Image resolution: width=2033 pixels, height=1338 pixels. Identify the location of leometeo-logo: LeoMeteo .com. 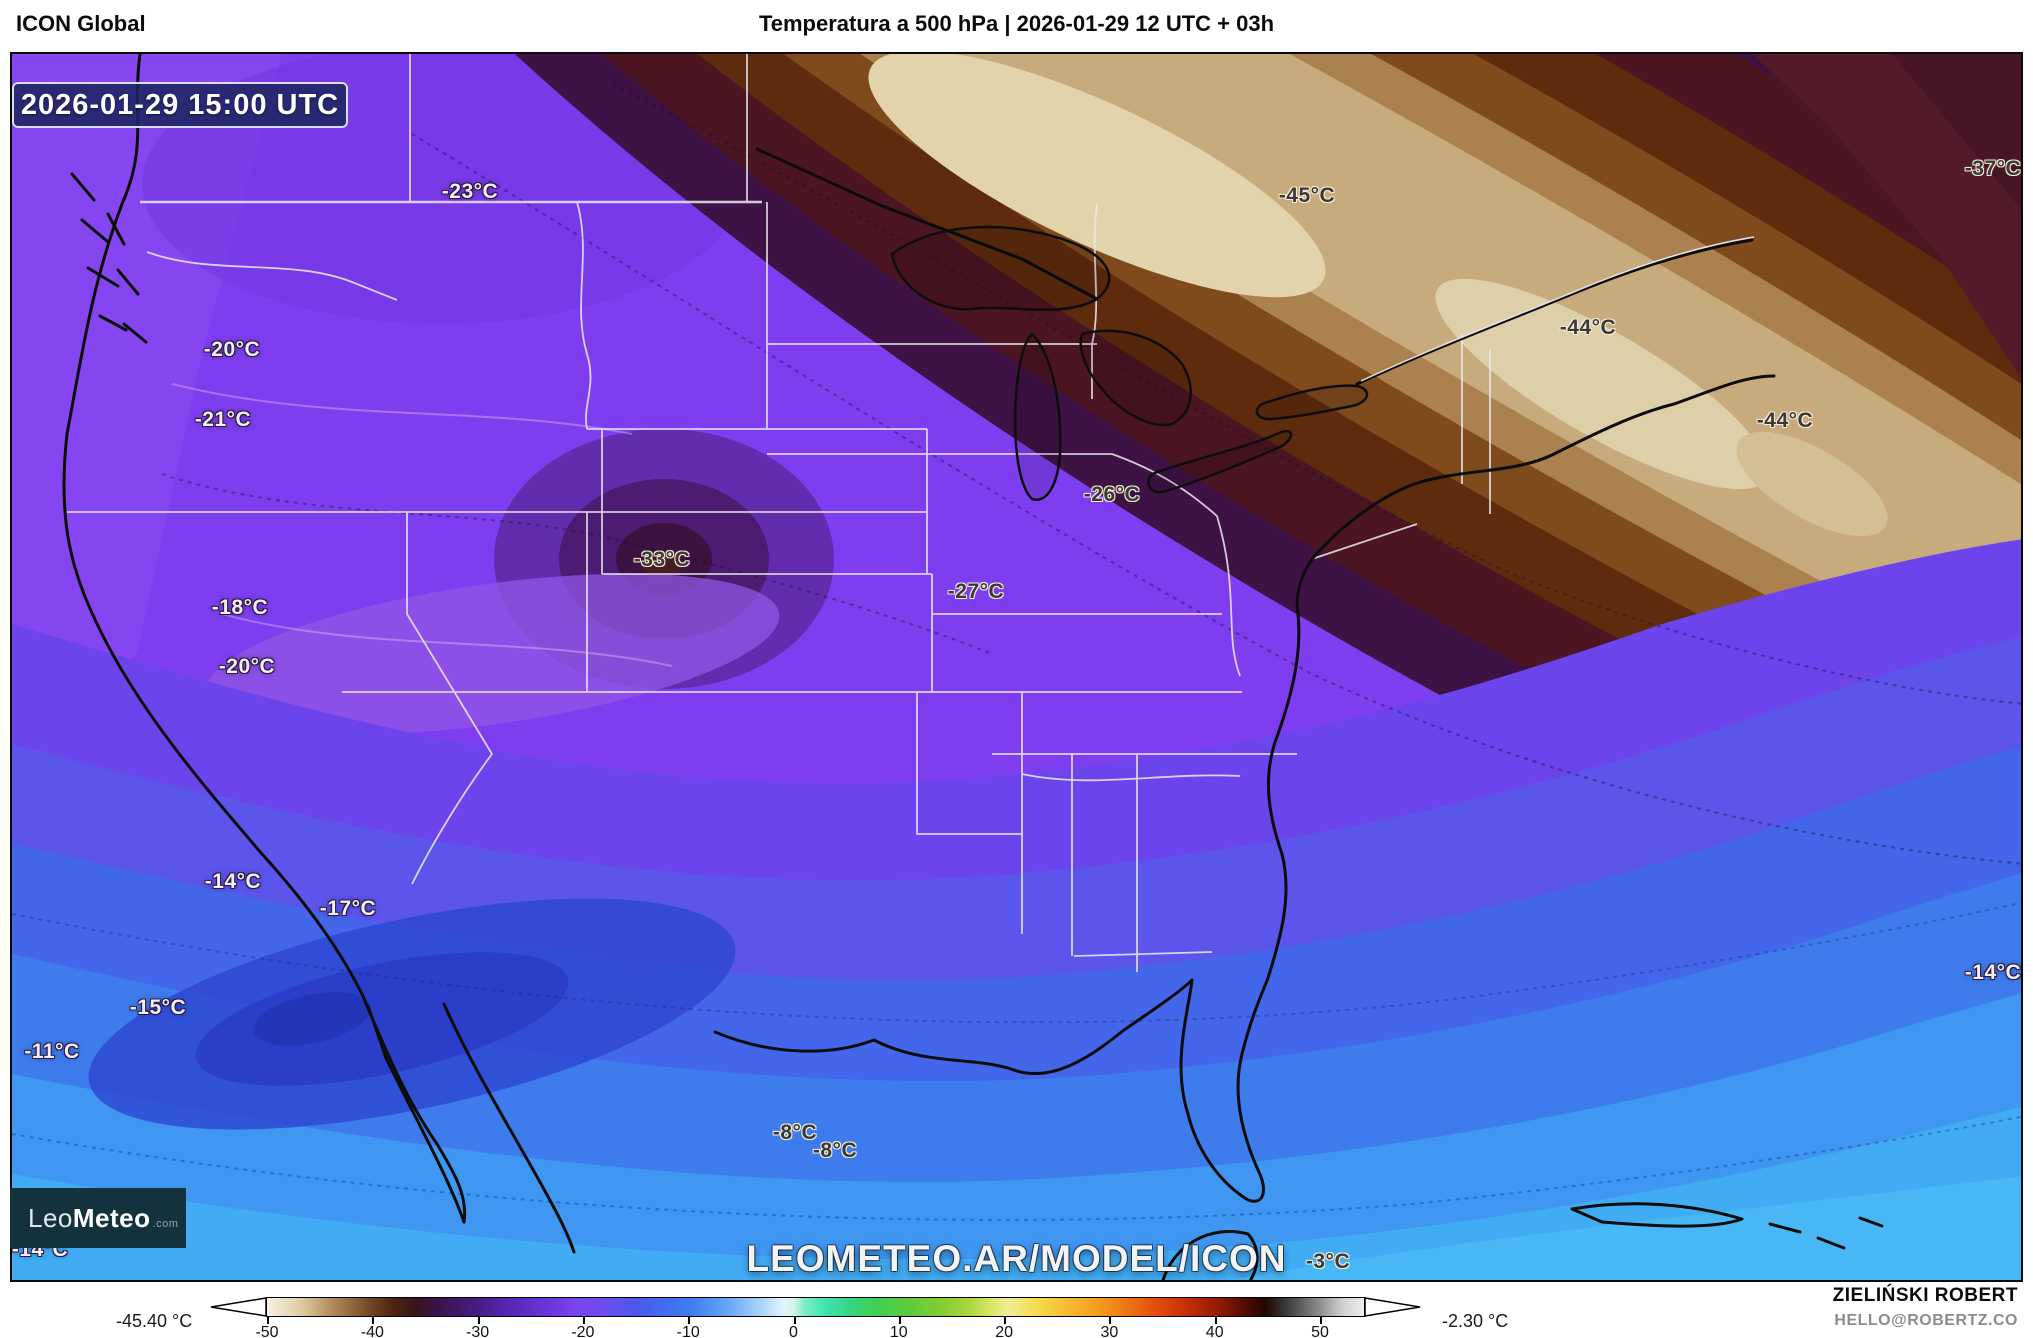
(98, 1218).